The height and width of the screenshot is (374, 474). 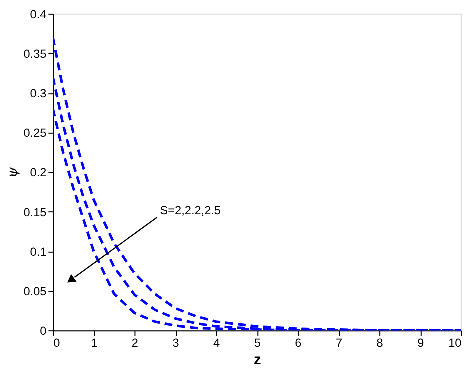 I want to click on x-tick-label: 9, so click(x=421, y=343).